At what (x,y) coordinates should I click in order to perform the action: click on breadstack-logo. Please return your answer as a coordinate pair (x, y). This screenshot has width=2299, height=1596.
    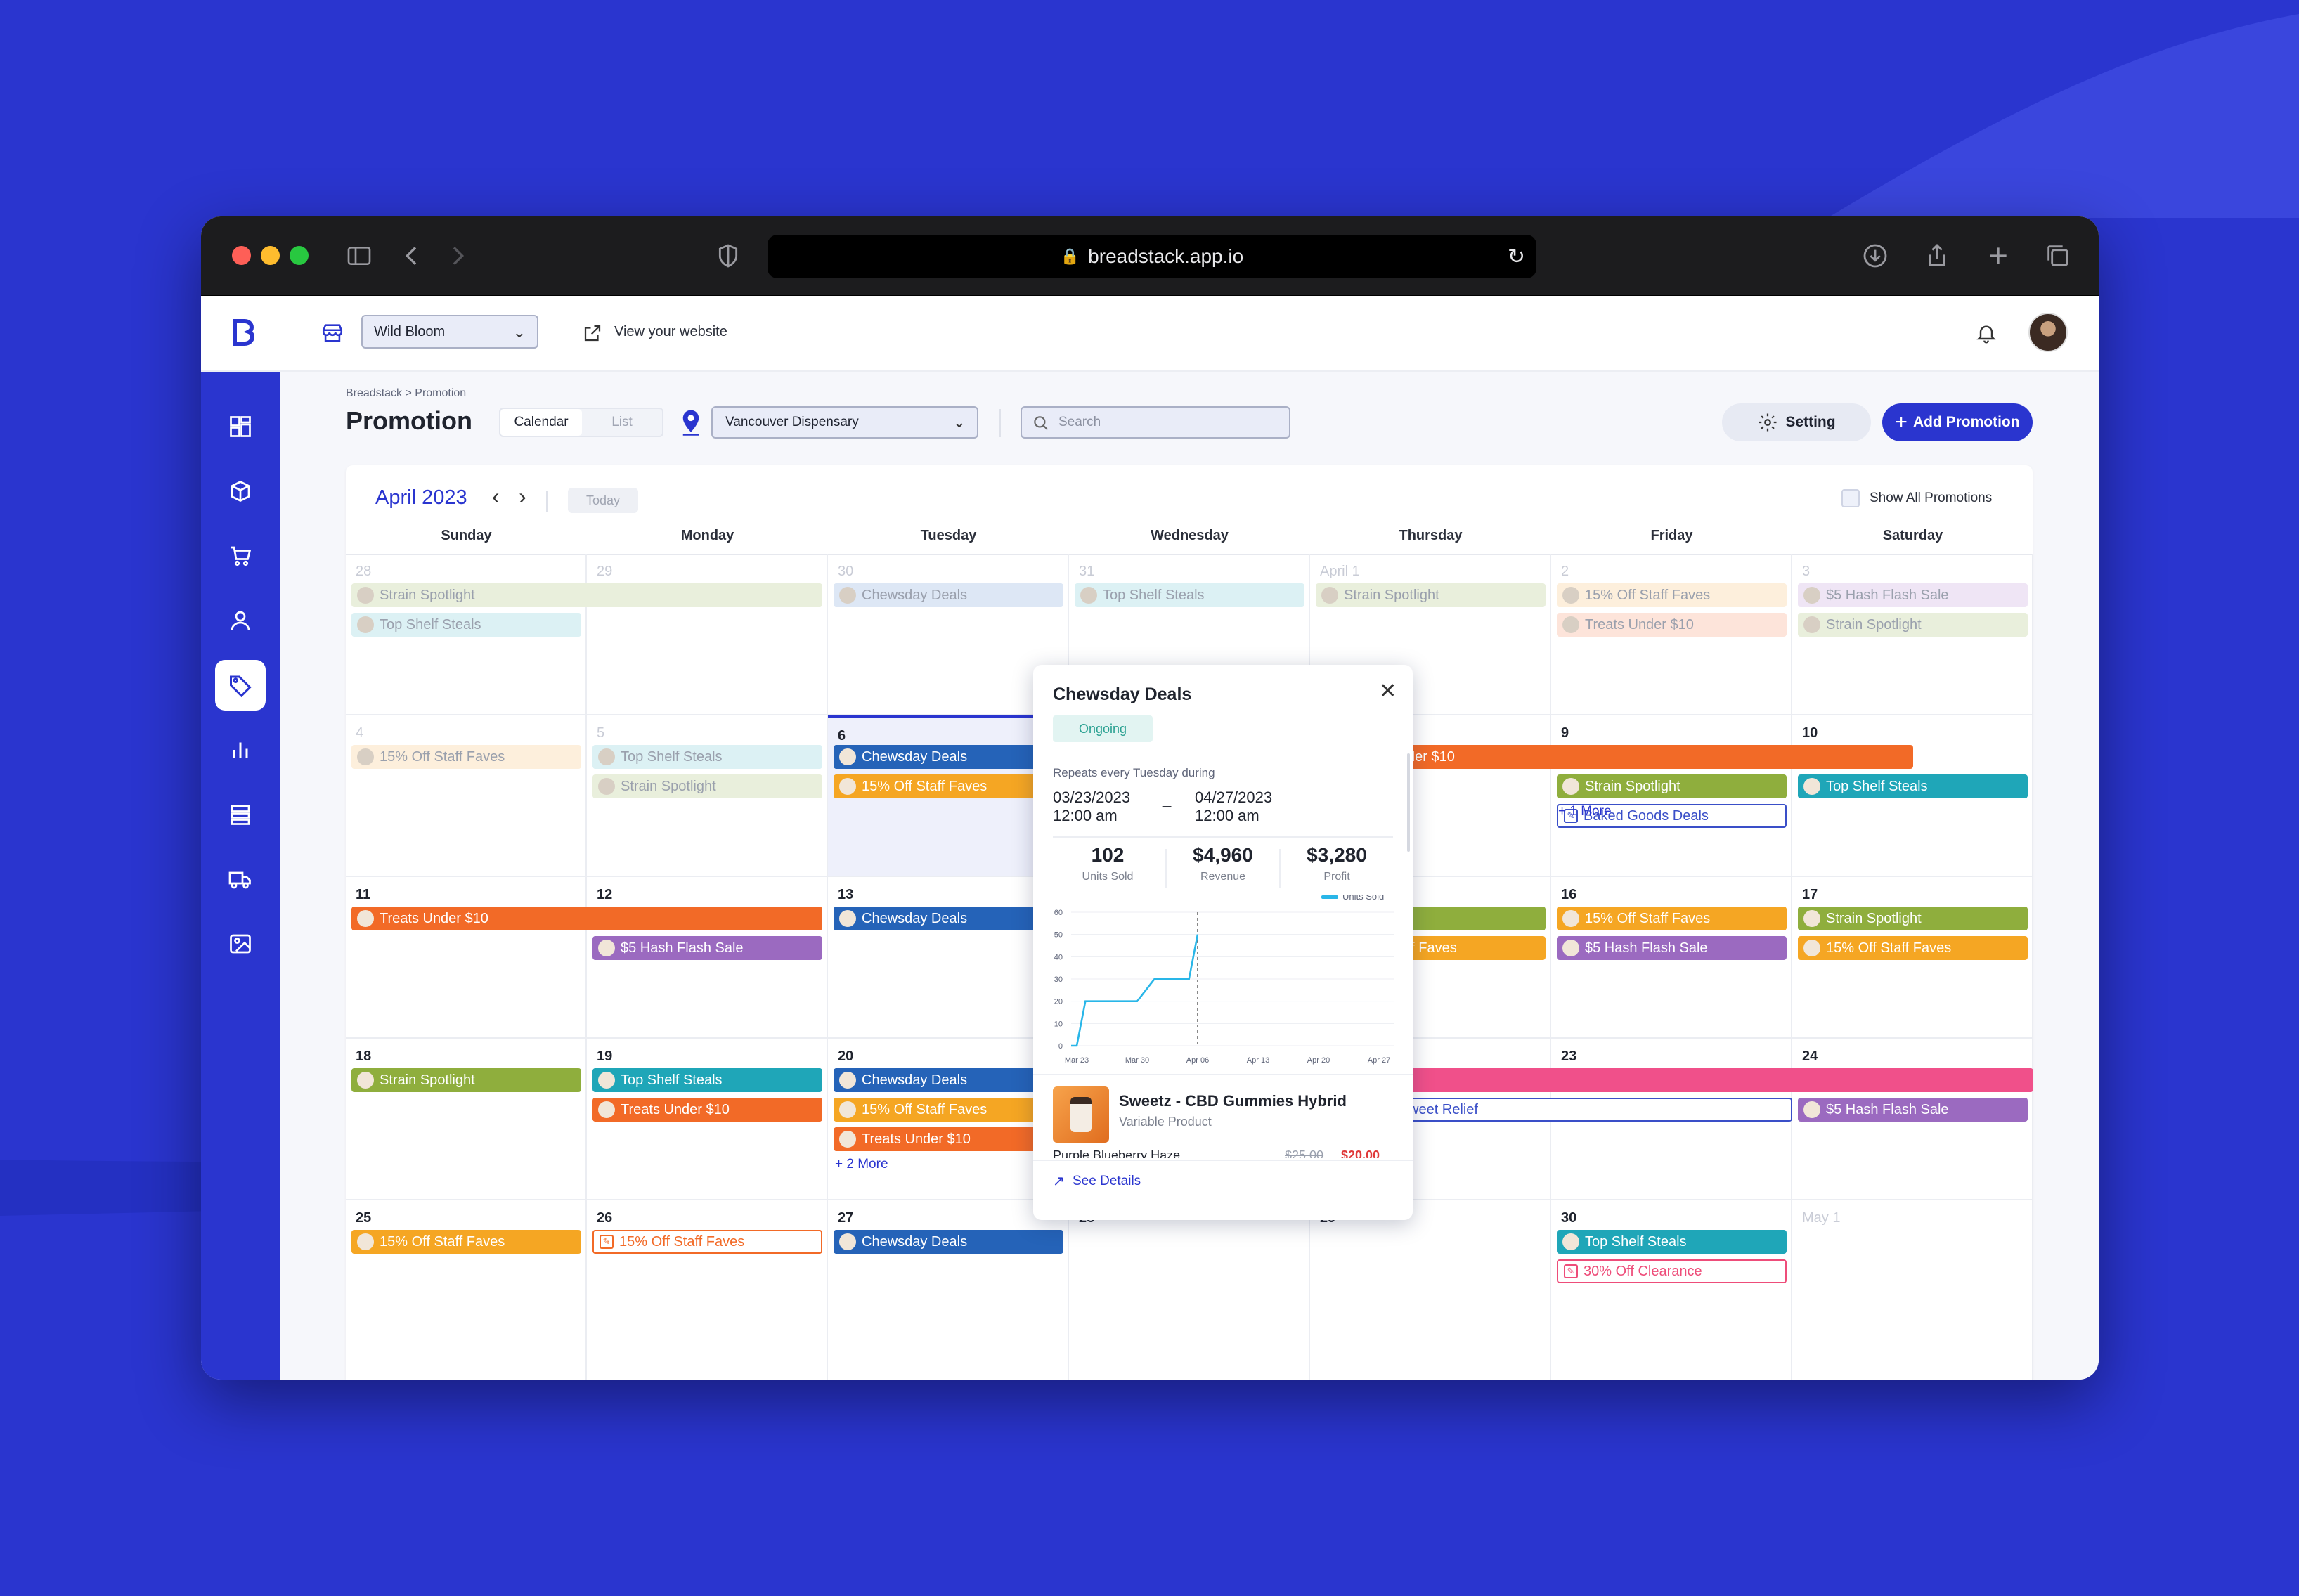
    Looking at the image, I should click on (243, 332).